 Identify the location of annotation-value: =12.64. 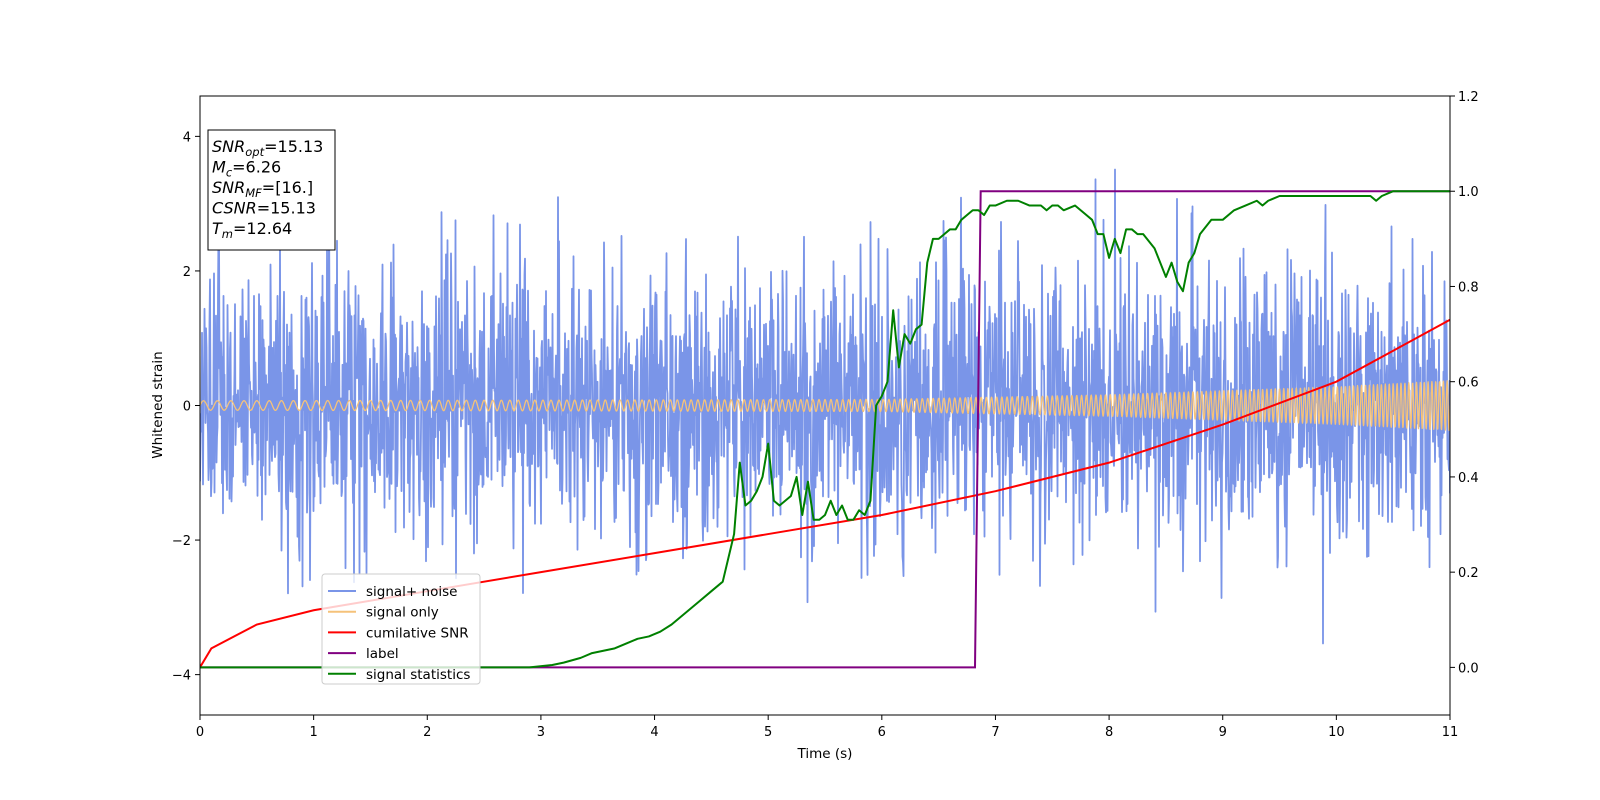
(262, 228).